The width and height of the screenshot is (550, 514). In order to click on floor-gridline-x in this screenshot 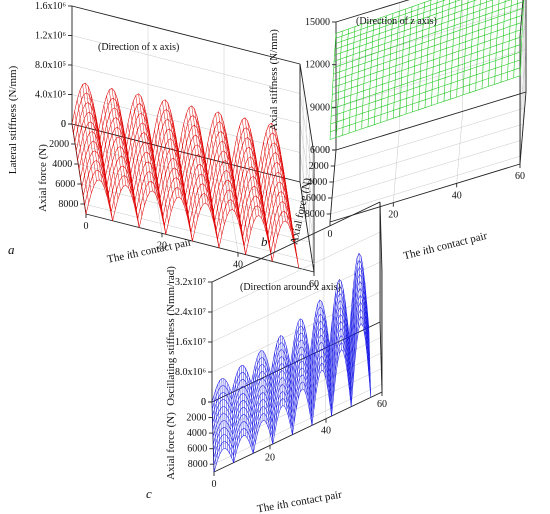, I will do `click(396, 166)`.